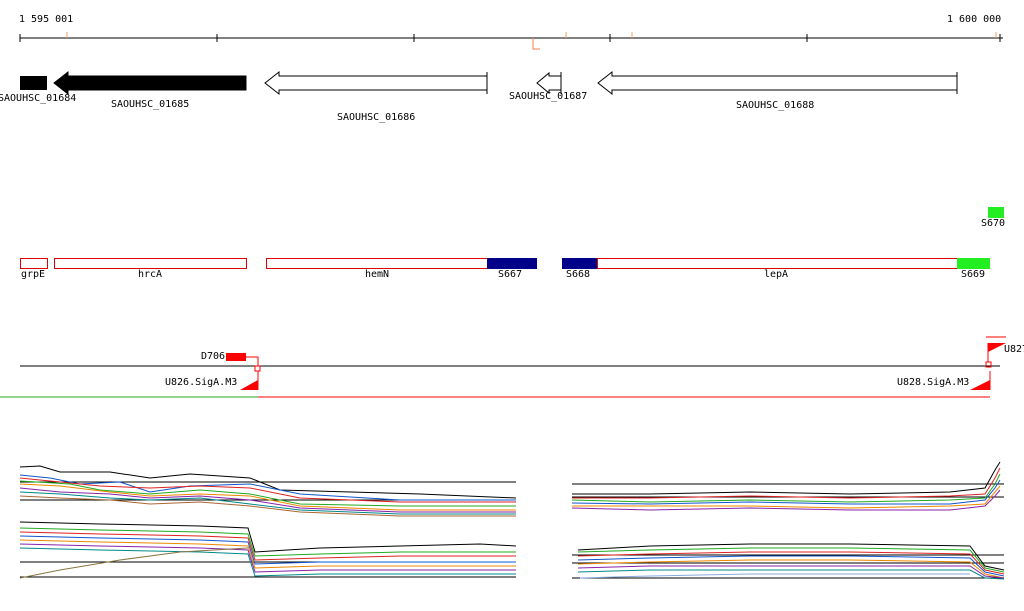  What do you see at coordinates (973, 274) in the screenshot?
I see `segment-label: S669` at bounding box center [973, 274].